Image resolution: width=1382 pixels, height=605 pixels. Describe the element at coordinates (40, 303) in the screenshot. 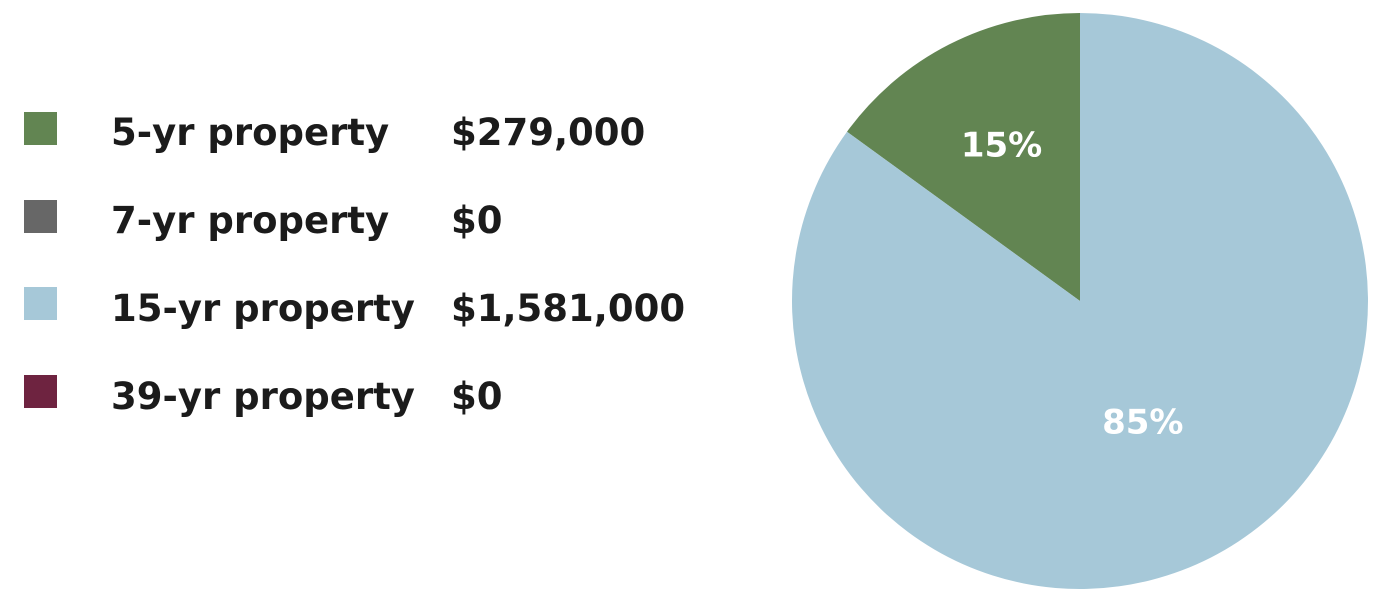

I see `legend-swatch-15yr` at that location.